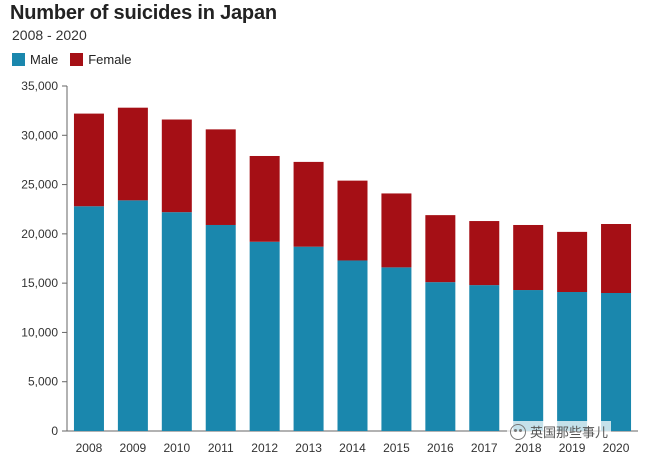 This screenshot has height=459, width=650. What do you see at coordinates (308, 338) in the screenshot?
I see `bar-male-2013` at bounding box center [308, 338].